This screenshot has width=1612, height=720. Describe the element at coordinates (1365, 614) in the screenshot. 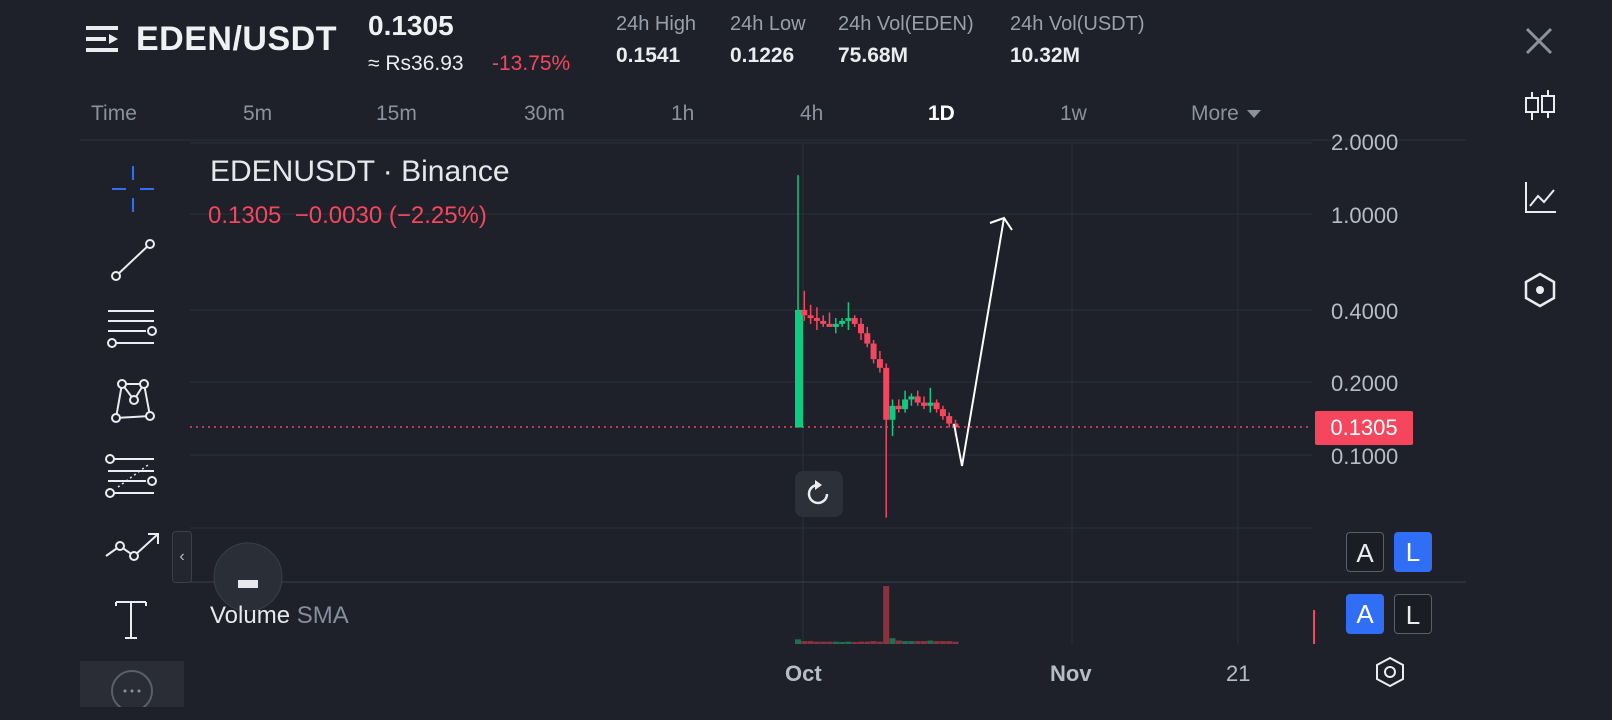

I see `volume-auto-scale-button: A` at that location.